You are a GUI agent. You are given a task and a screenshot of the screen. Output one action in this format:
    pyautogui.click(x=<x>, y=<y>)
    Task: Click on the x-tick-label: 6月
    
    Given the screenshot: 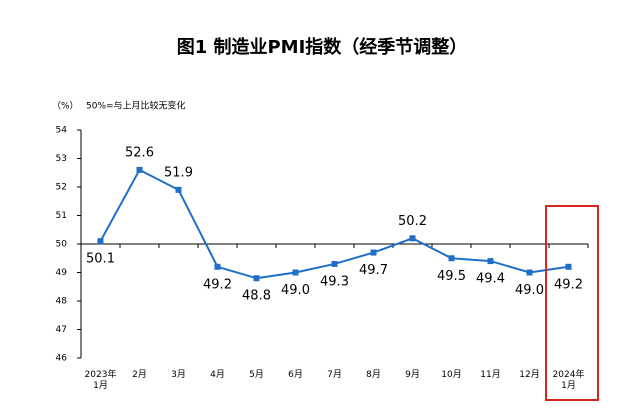 What is the action you would take?
    pyautogui.click(x=295, y=375)
    